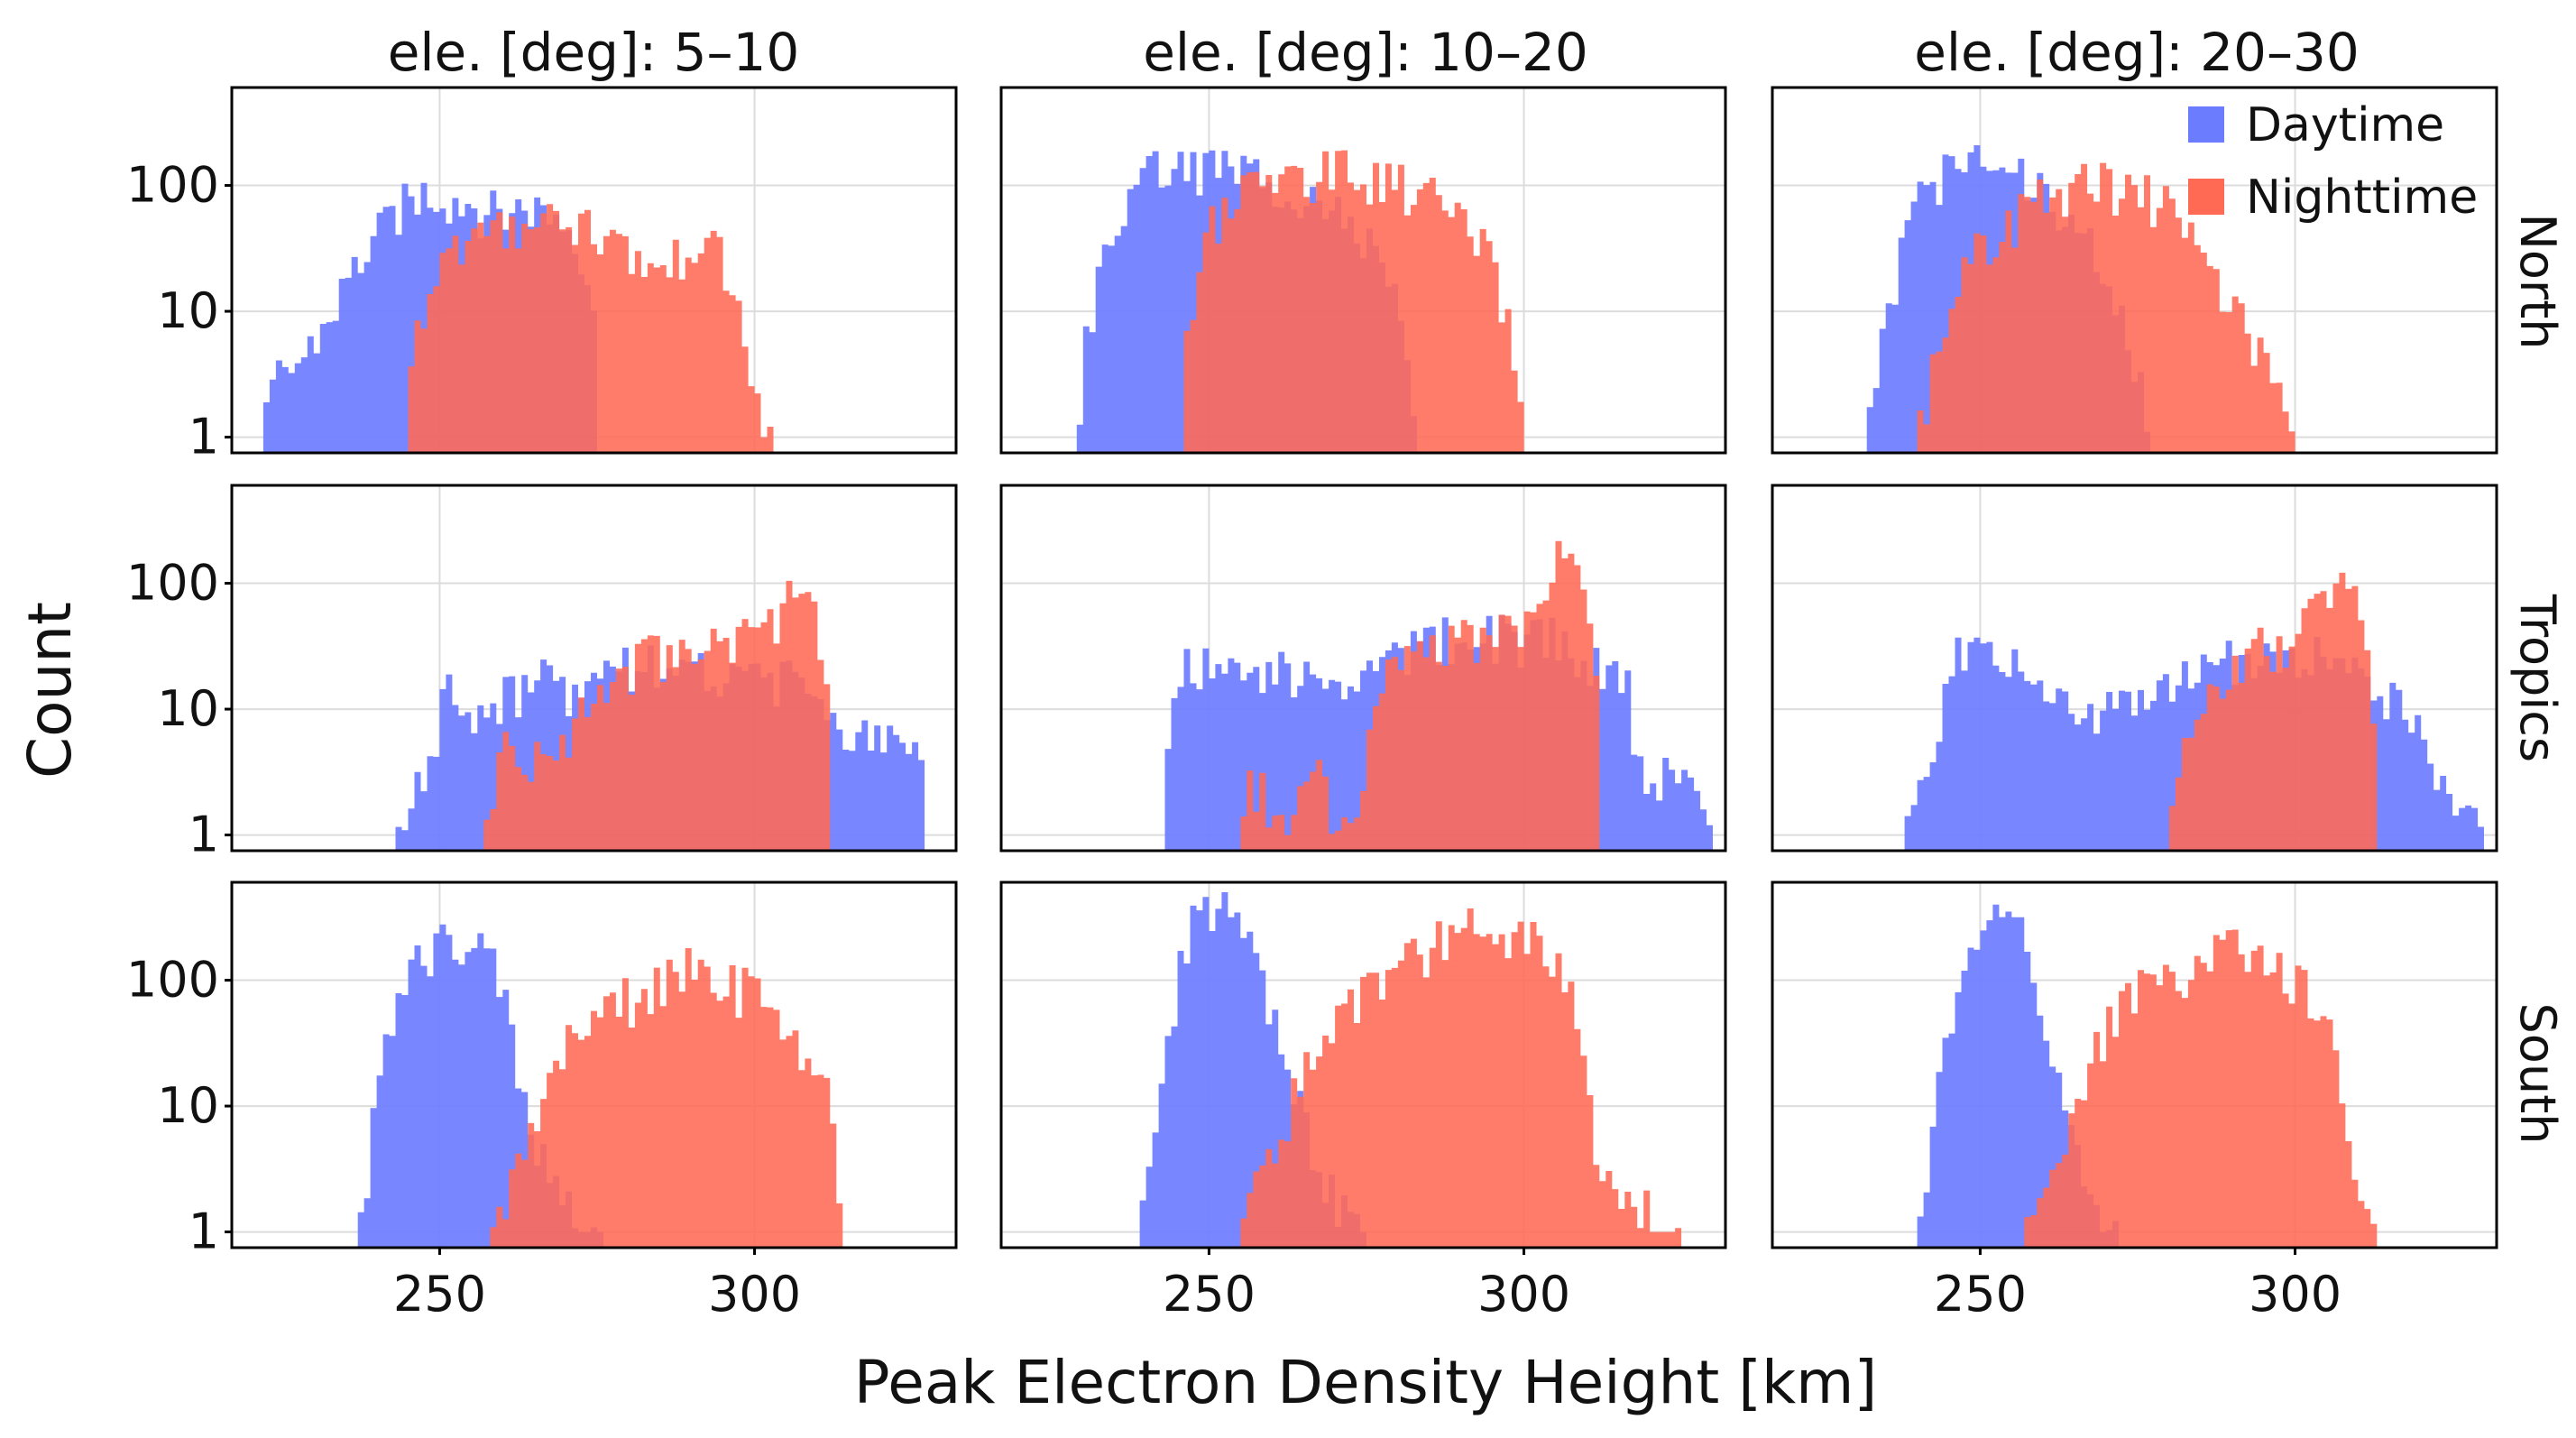  I want to click on legend-label-nighttime: Nighttime, so click(2362, 198).